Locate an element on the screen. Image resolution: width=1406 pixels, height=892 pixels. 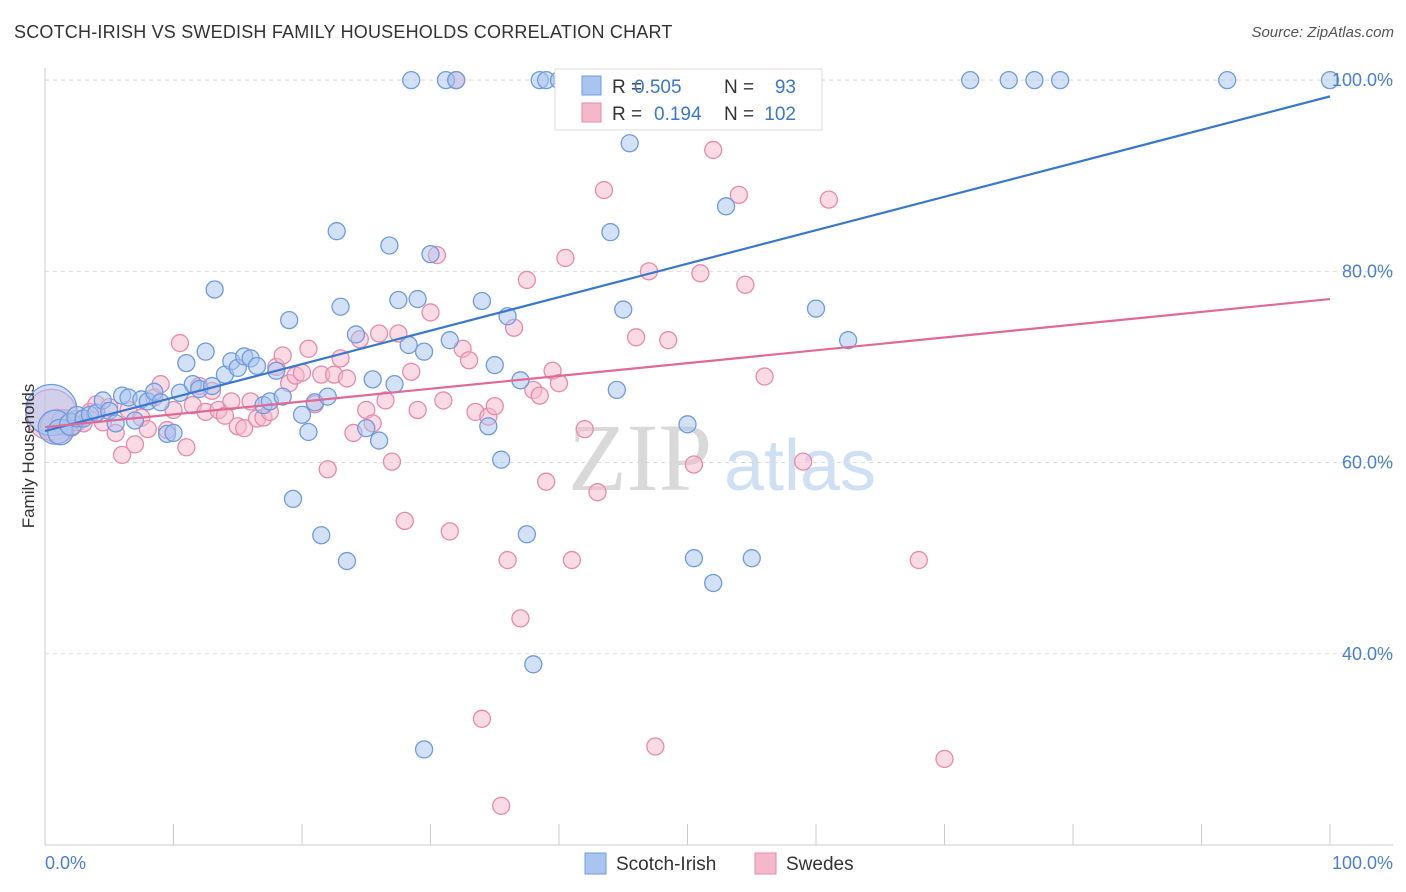
legend-n-label-2: N = is located at coordinates (739, 114).